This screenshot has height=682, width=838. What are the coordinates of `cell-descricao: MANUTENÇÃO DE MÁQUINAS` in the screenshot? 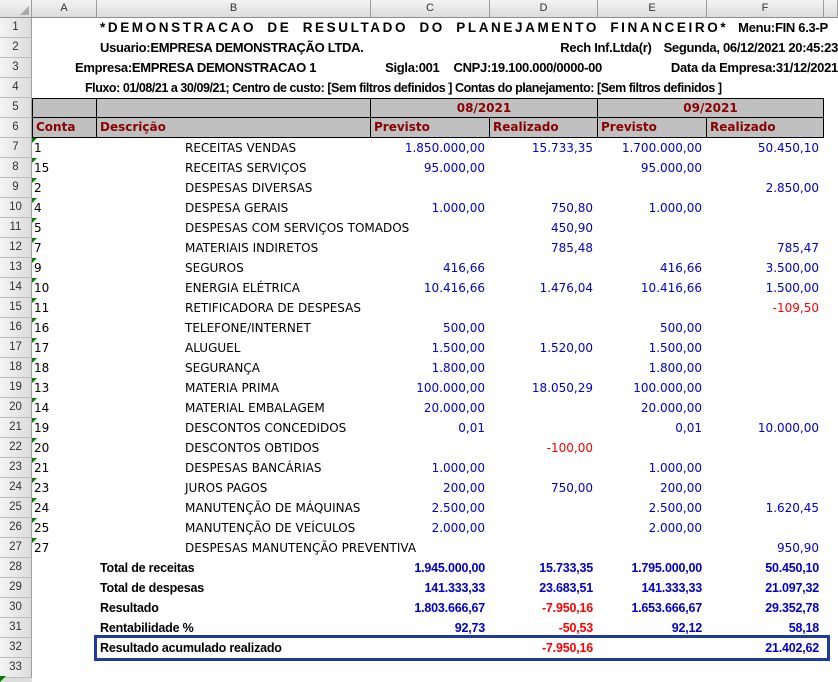 It's located at (273, 508).